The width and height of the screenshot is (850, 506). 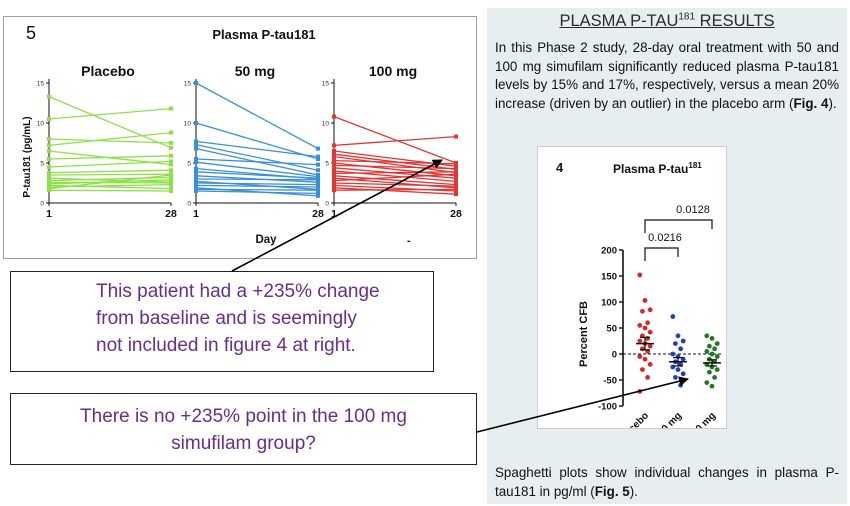 I want to click on heading-tail: RESULTS, so click(x=735, y=20).